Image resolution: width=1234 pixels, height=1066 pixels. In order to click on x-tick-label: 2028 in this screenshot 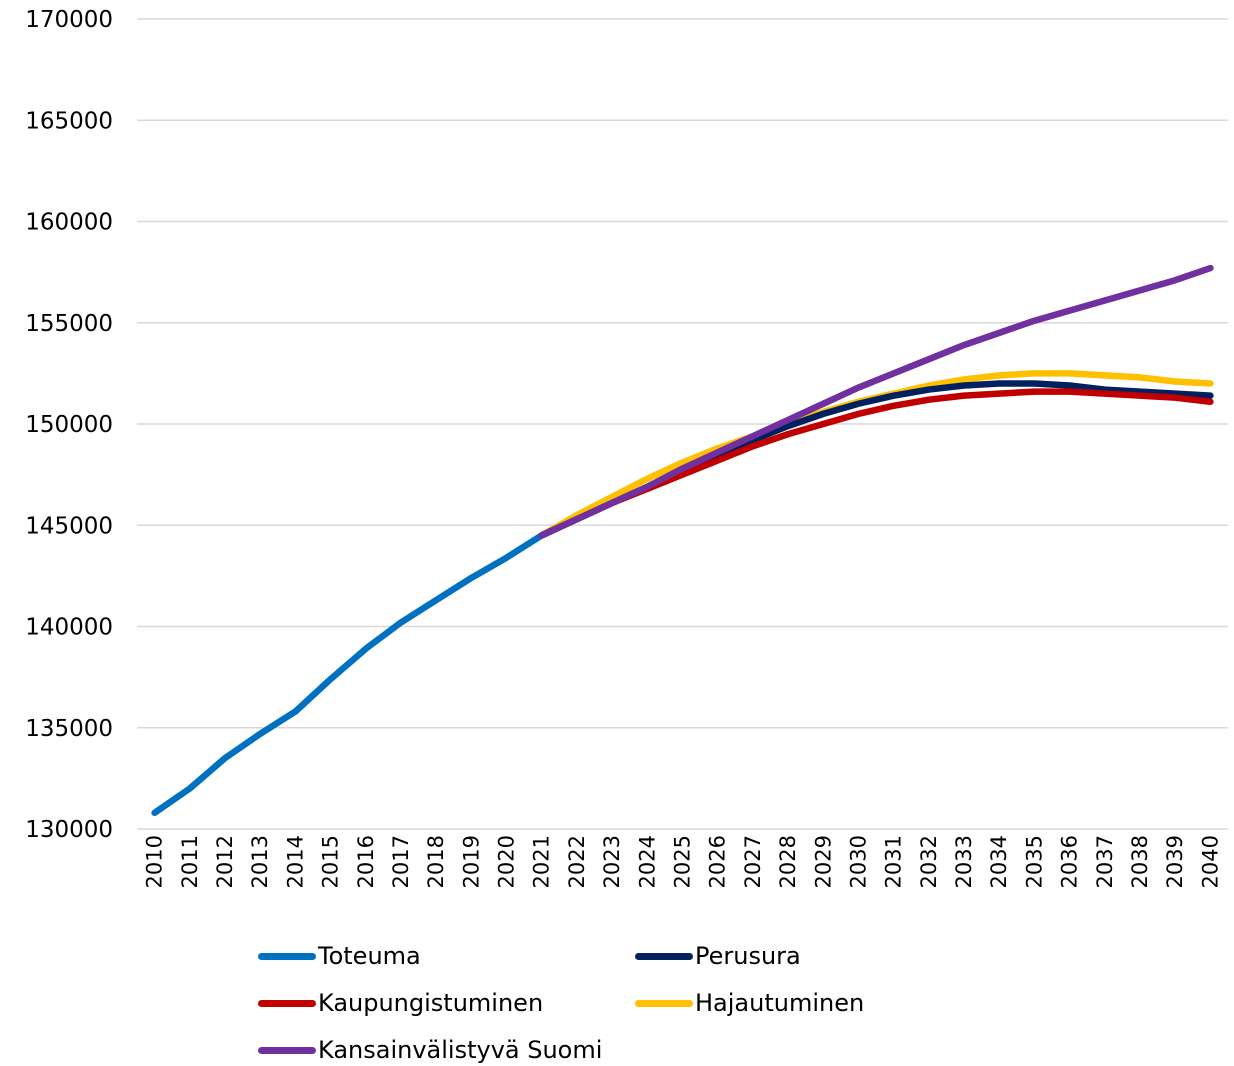, I will do `click(788, 861)`.